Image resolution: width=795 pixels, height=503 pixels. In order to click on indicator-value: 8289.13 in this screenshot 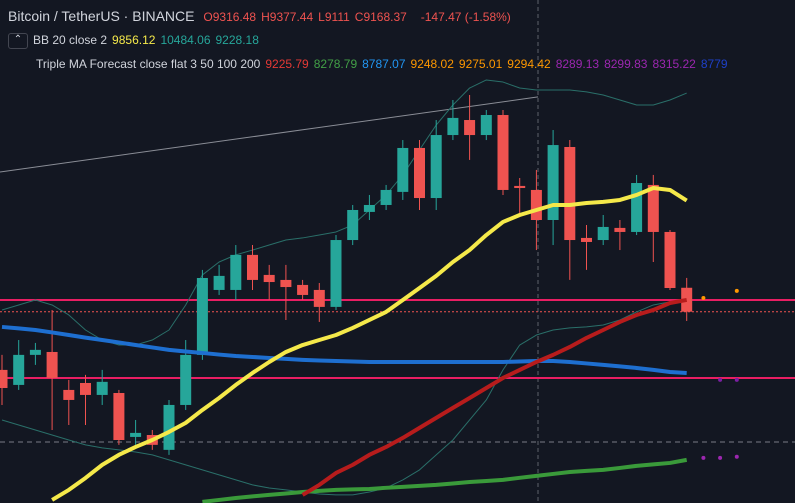, I will do `click(577, 64)`.